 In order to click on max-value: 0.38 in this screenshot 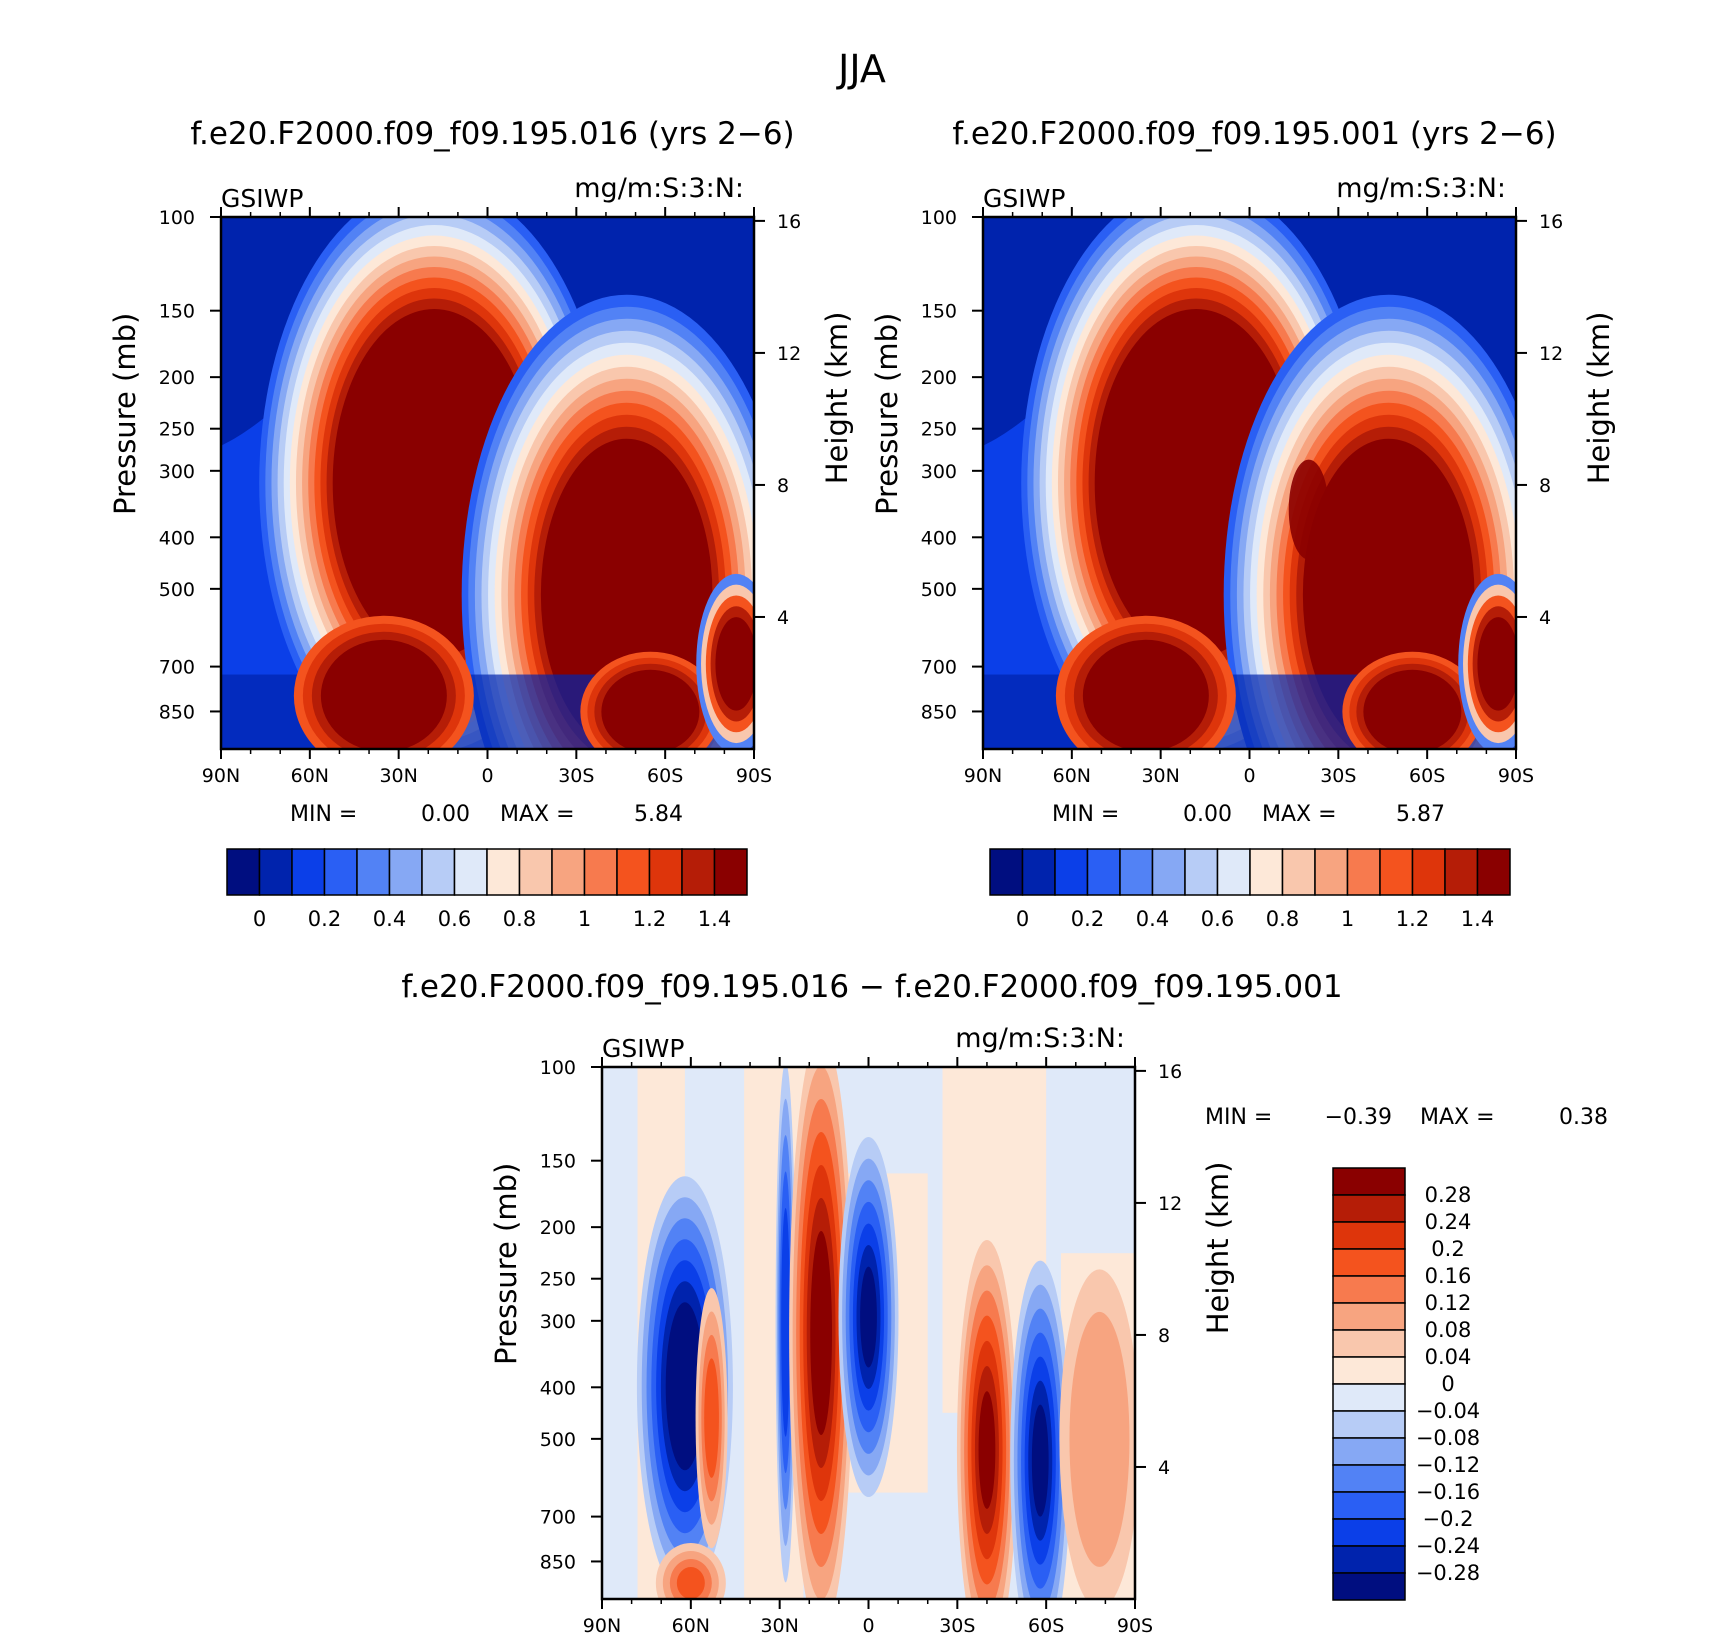, I will do `click(1583, 1117)`.